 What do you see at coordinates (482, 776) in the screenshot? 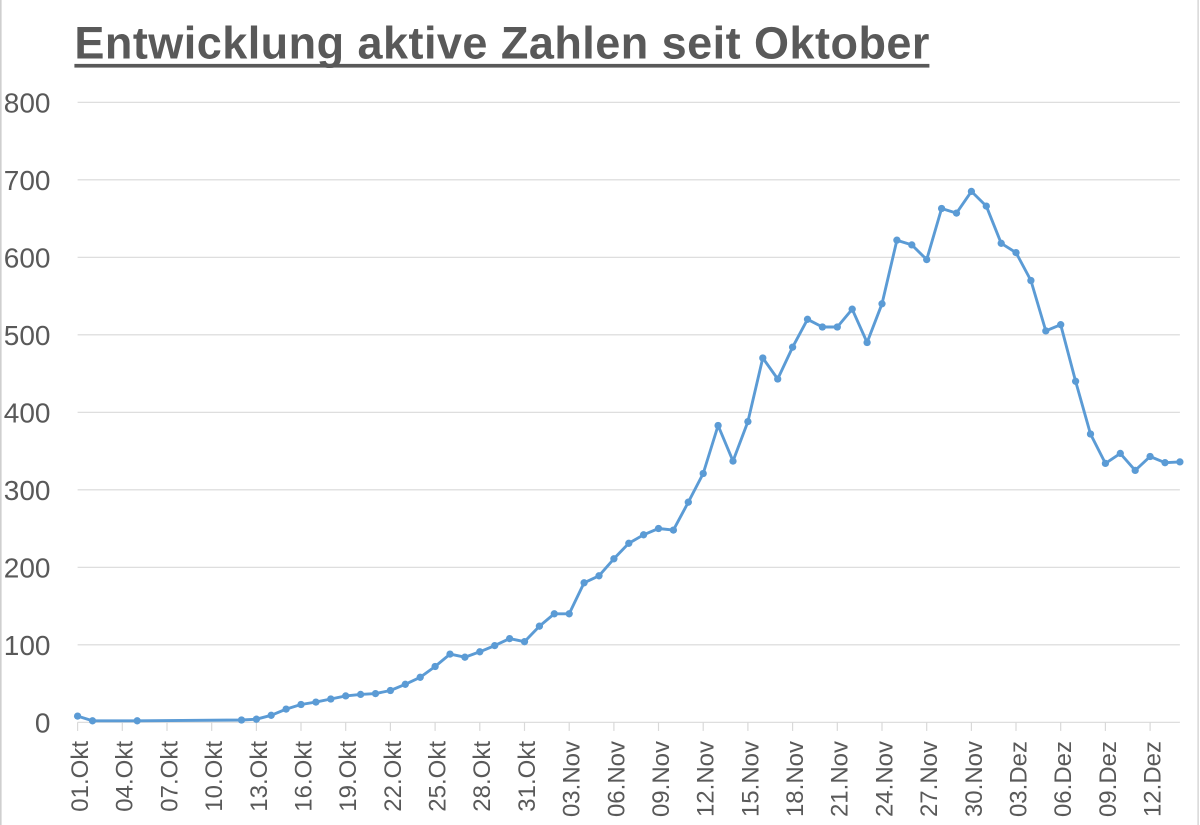
I see `svg-text: 28.Okt` at bounding box center [482, 776].